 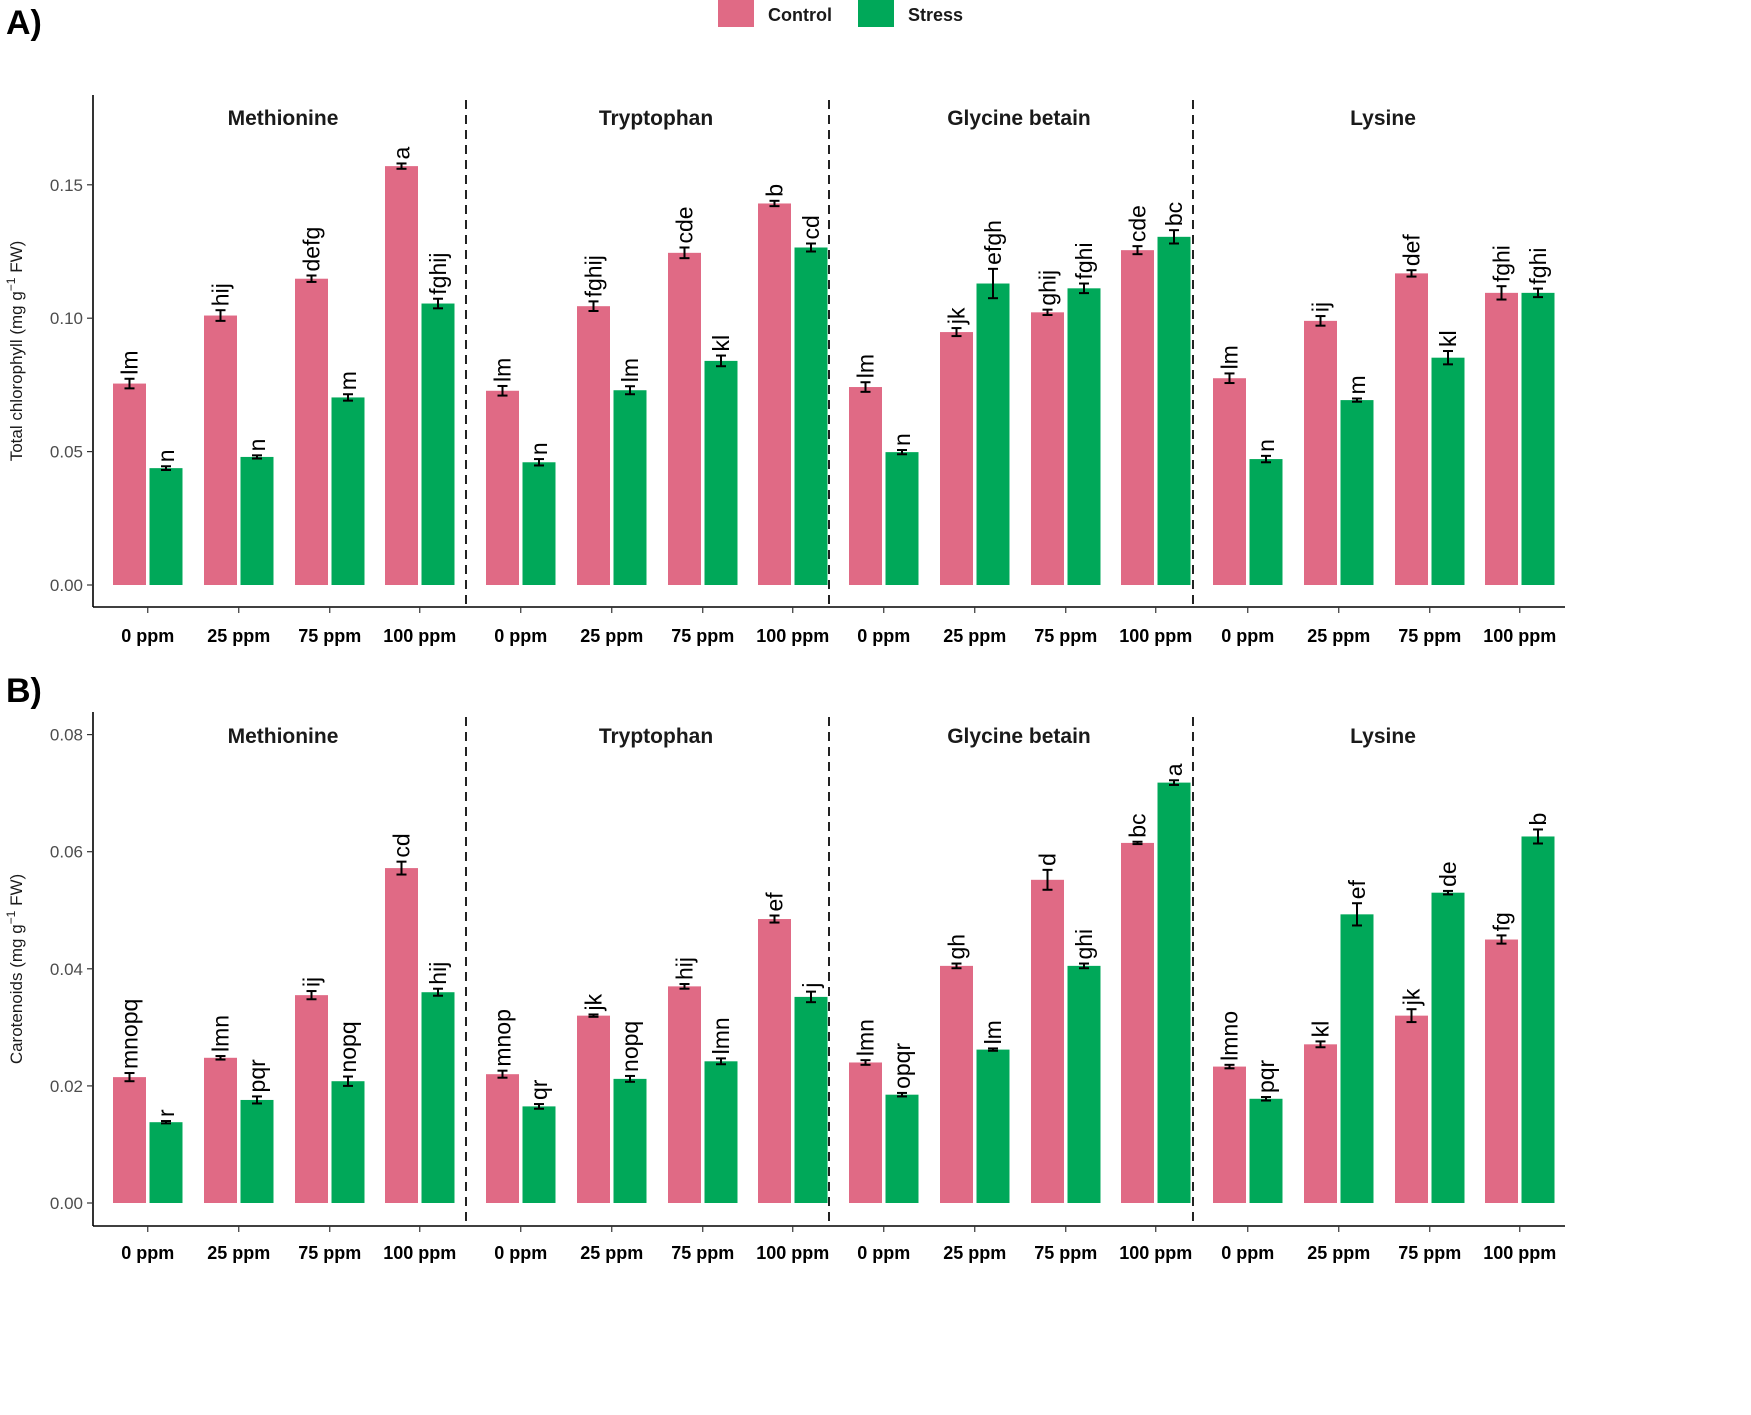 What do you see at coordinates (957, 947) in the screenshot?
I see `significance-label-control: gh` at bounding box center [957, 947].